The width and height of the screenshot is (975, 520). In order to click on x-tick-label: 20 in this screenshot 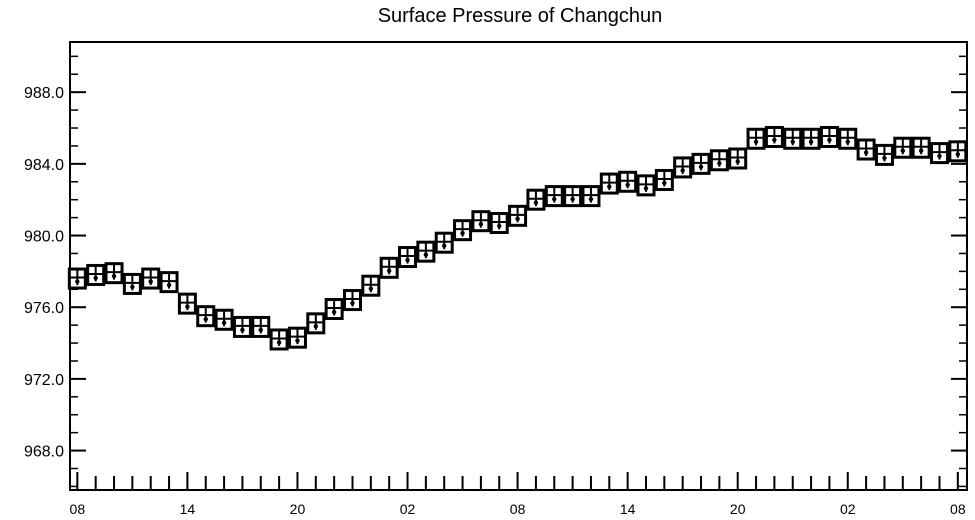, I will do `click(738, 509)`.